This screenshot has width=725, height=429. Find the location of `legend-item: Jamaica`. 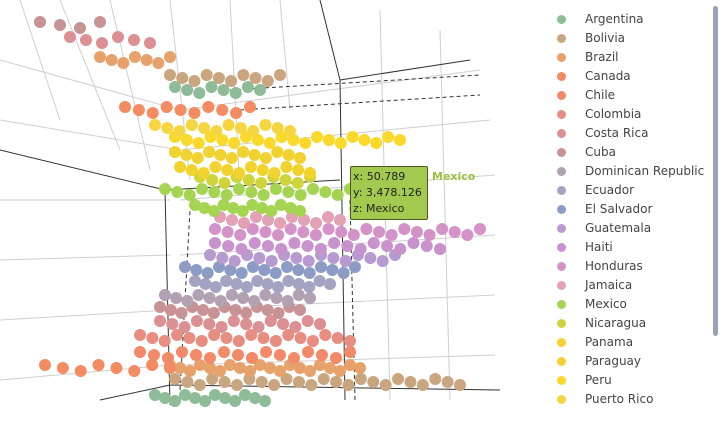

legend-item: Jamaica is located at coordinates (636, 285).